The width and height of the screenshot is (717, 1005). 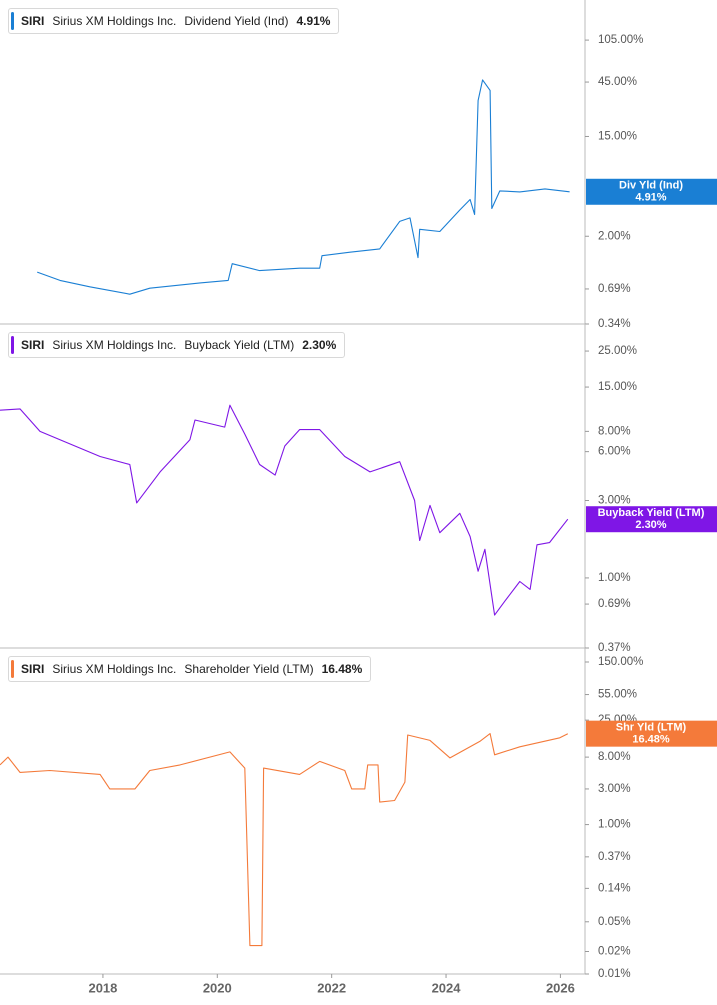 What do you see at coordinates (102, 987) in the screenshot?
I see `x-tick-label: 2018` at bounding box center [102, 987].